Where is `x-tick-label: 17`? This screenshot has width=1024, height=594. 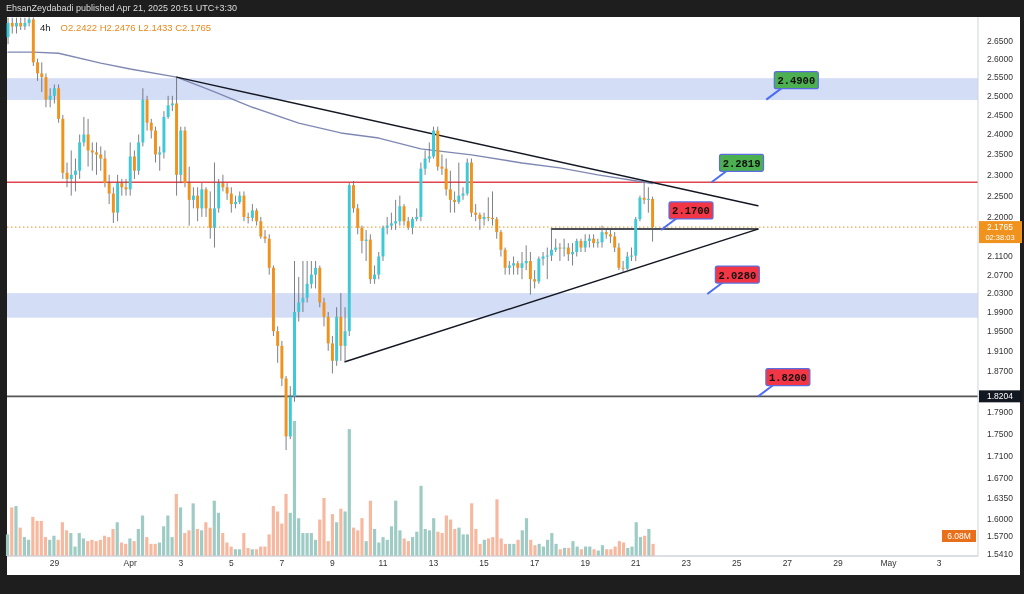 x-tick-label: 17 is located at coordinates (534, 563).